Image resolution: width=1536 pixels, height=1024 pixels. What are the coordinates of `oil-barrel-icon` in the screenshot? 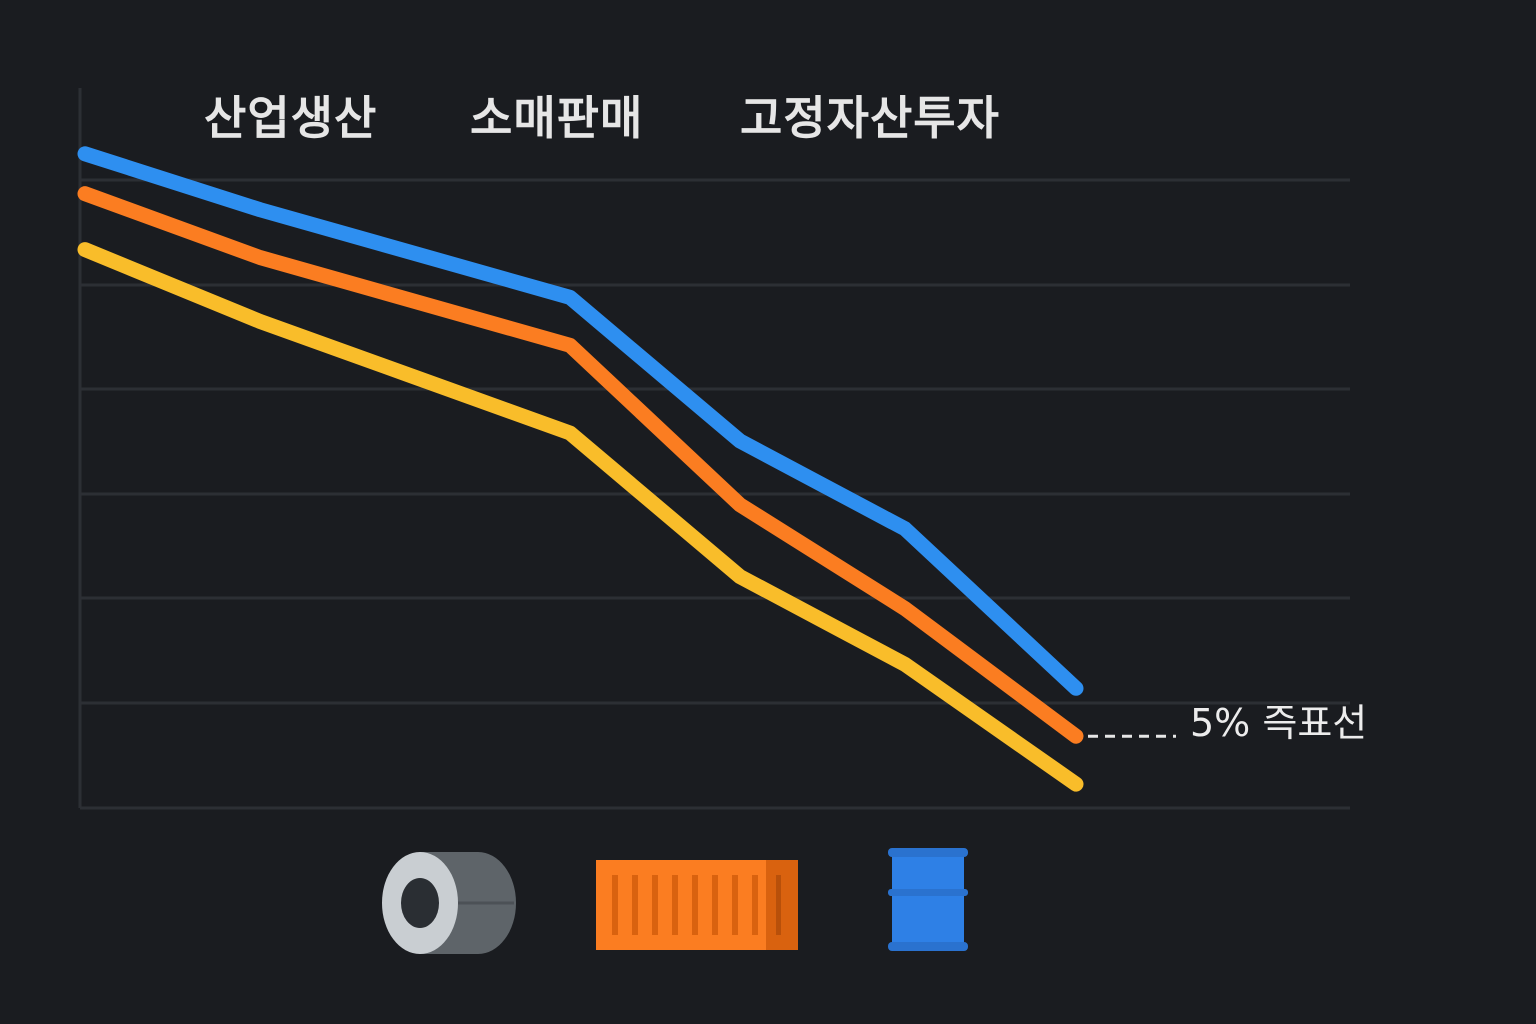 It's located at (928, 899).